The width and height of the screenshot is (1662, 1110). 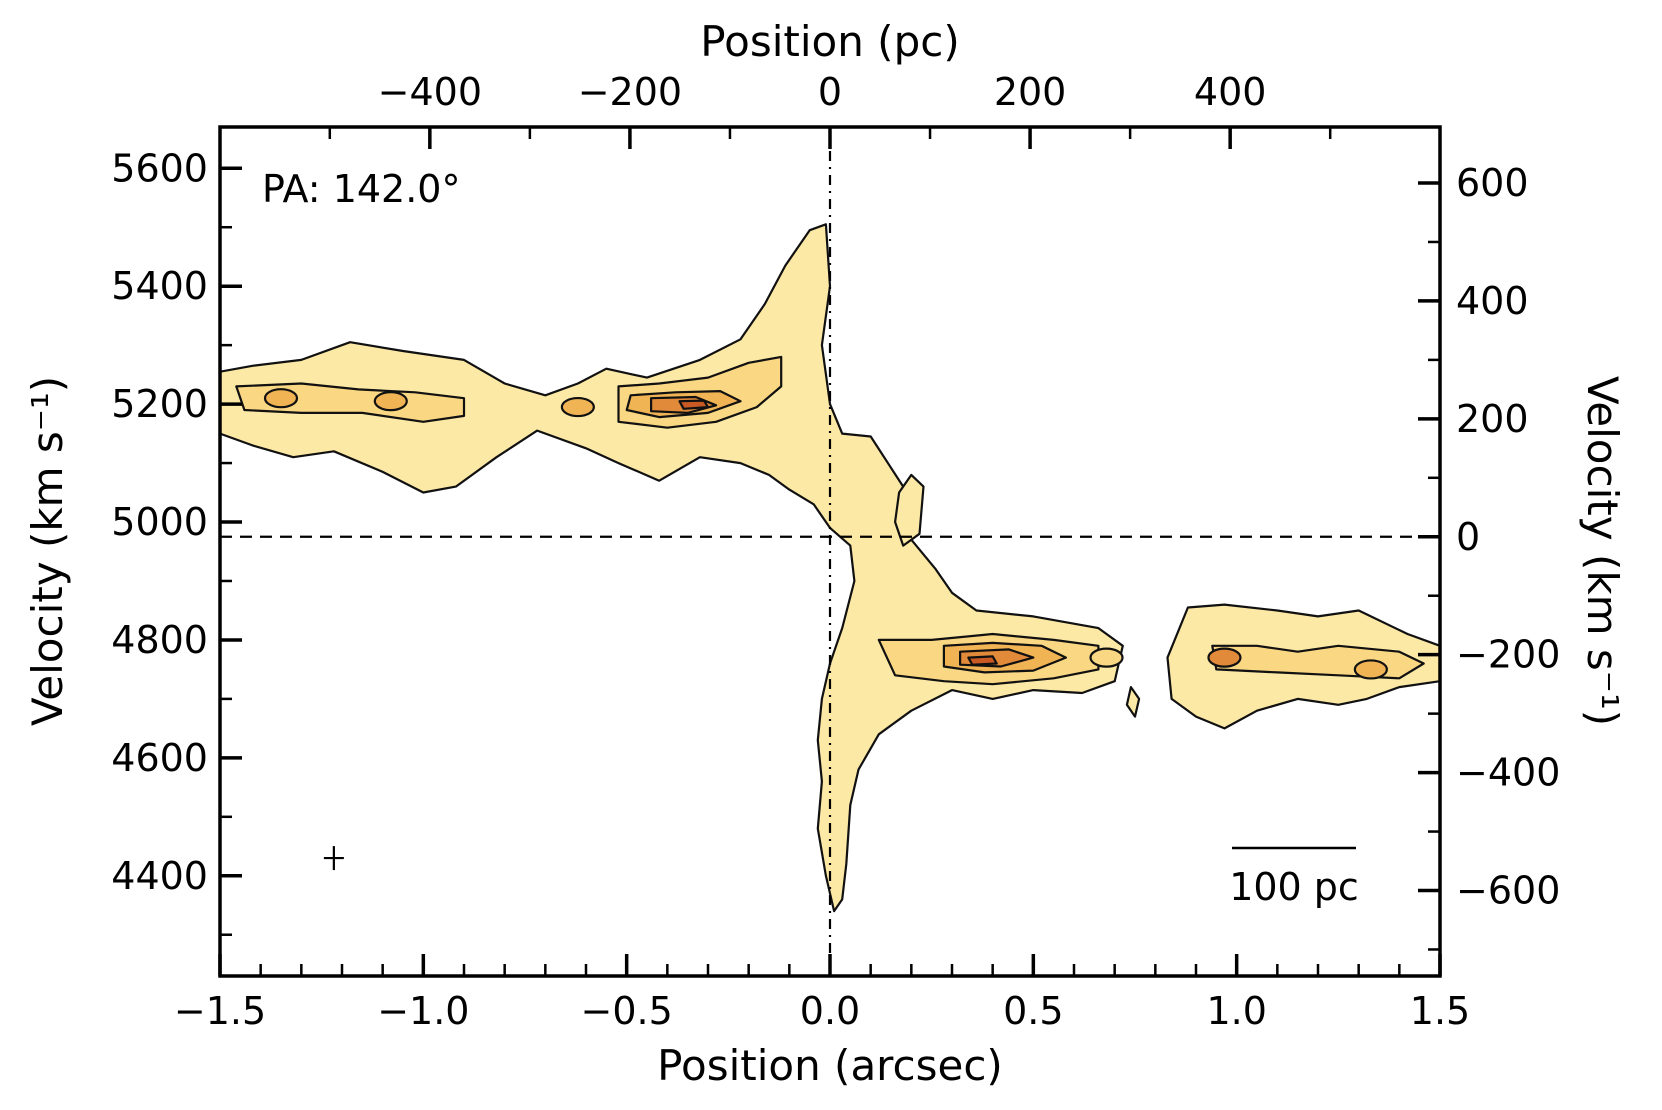 What do you see at coordinates (159, 640) in the screenshot?
I see `y-left-tick-label: 4800` at bounding box center [159, 640].